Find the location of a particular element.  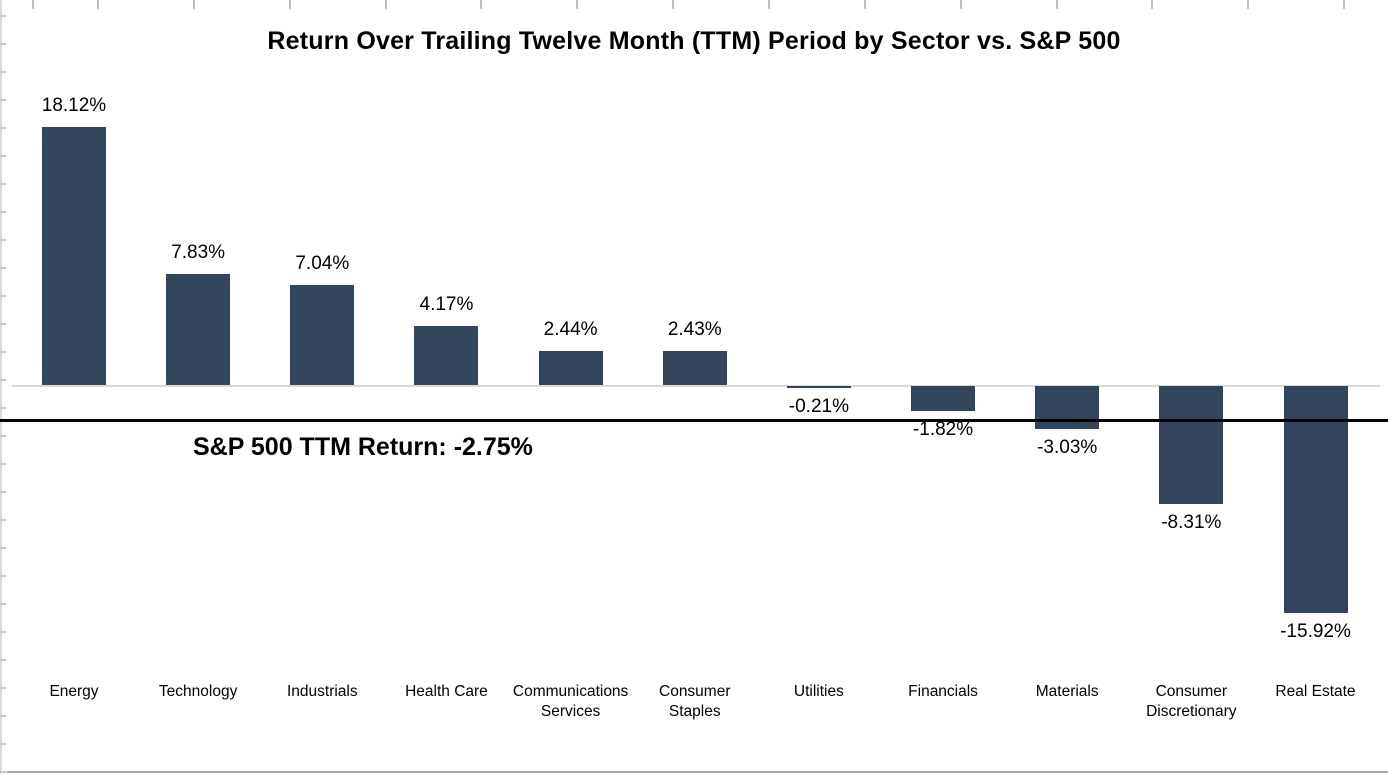

category-label-real-estate: Real Estate is located at coordinates (1315, 691).